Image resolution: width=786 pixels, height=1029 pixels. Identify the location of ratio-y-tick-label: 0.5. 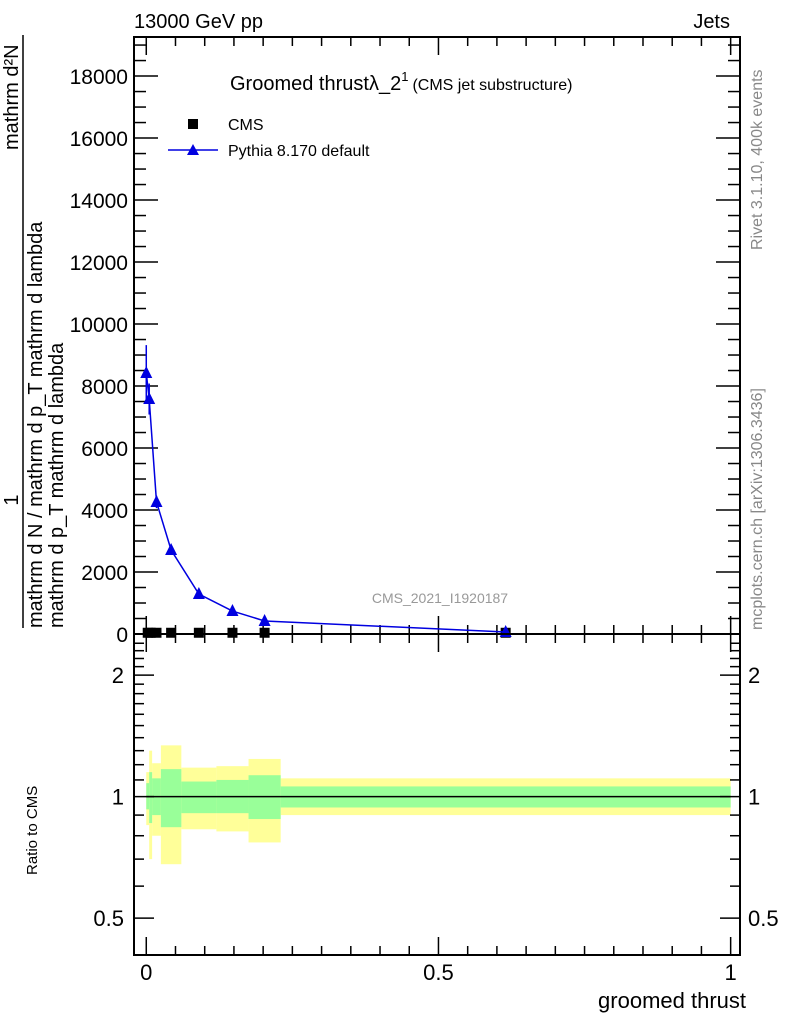
(108, 918).